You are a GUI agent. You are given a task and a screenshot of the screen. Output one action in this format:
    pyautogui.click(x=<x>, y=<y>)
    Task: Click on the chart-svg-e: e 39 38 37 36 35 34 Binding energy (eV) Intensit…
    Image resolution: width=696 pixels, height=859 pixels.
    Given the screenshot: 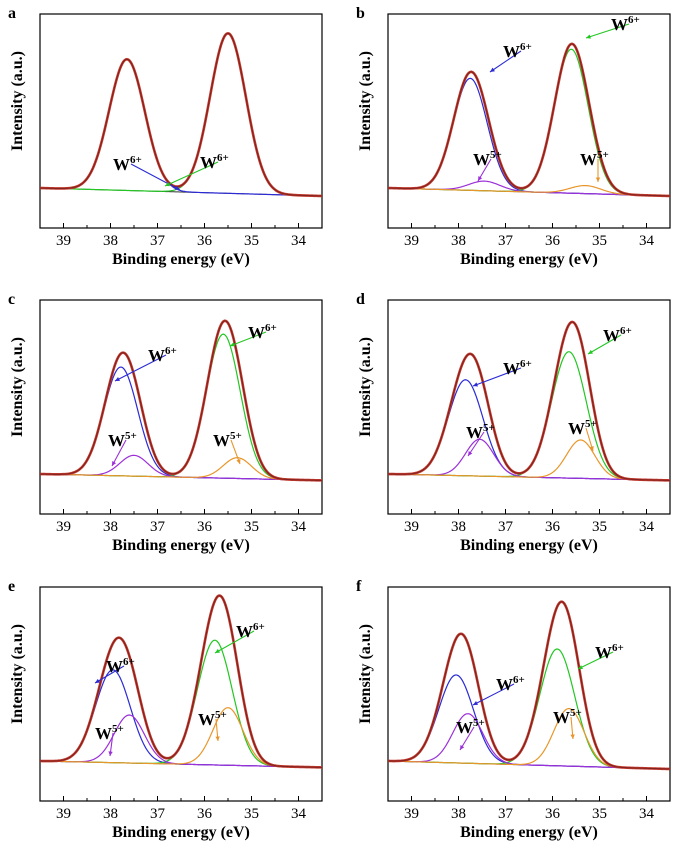 What is the action you would take?
    pyautogui.click(x=165, y=709)
    